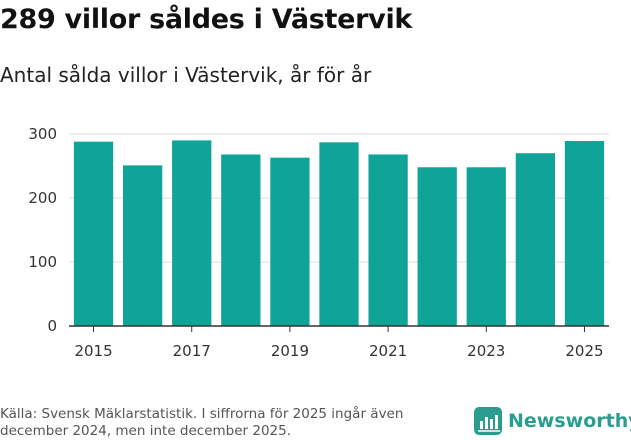 The image size is (631, 440). Describe the element at coordinates (192, 351) in the screenshot. I see `x-tick-label: 2017` at that location.